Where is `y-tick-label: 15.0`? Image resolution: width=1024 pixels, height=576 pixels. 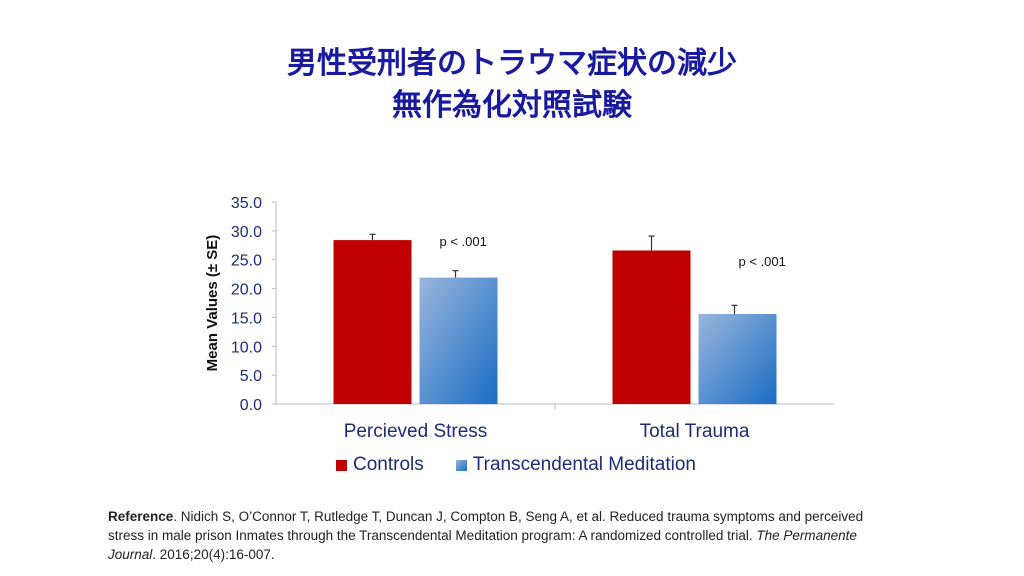
y-tick-label: 15.0 is located at coordinates (246, 318).